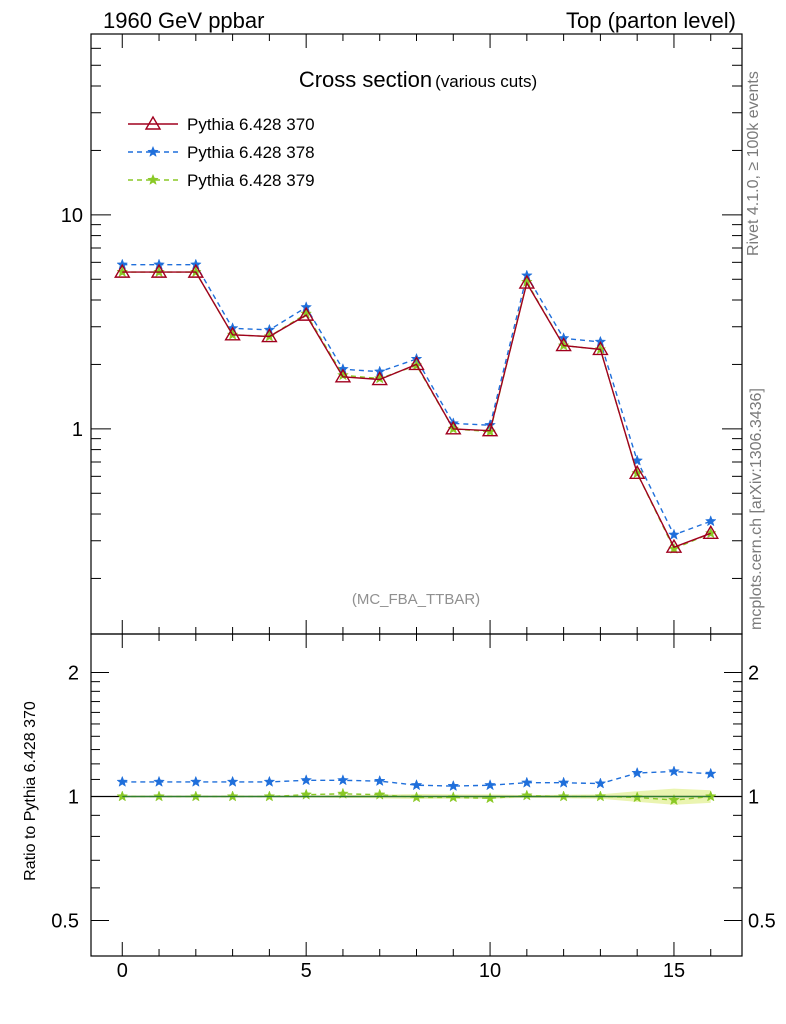 The image size is (786, 1024). I want to click on x-tick-label: 10, so click(490, 971).